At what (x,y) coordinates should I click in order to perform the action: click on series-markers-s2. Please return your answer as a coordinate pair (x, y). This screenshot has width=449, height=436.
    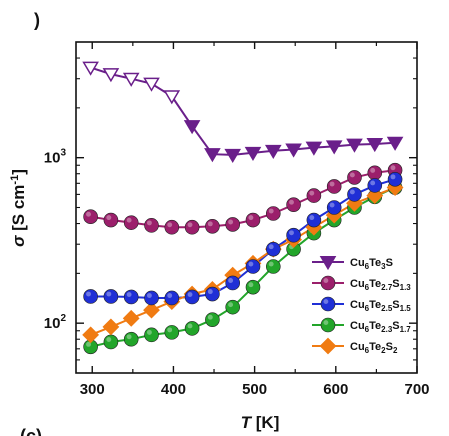
    Looking at the image, I should click on (243, 198).